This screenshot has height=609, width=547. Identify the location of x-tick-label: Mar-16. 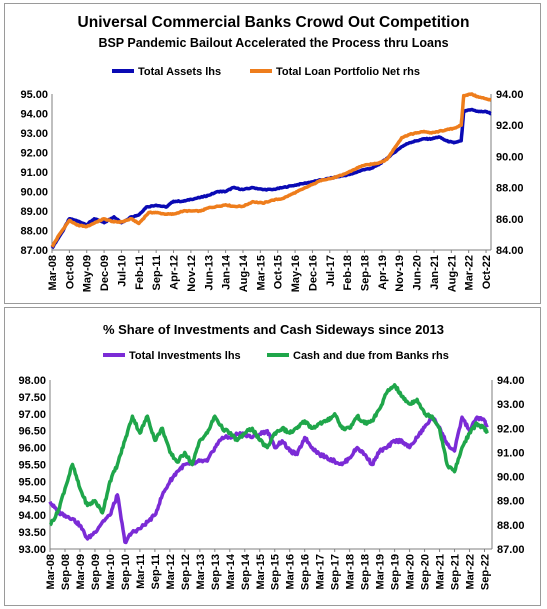
(291, 571).